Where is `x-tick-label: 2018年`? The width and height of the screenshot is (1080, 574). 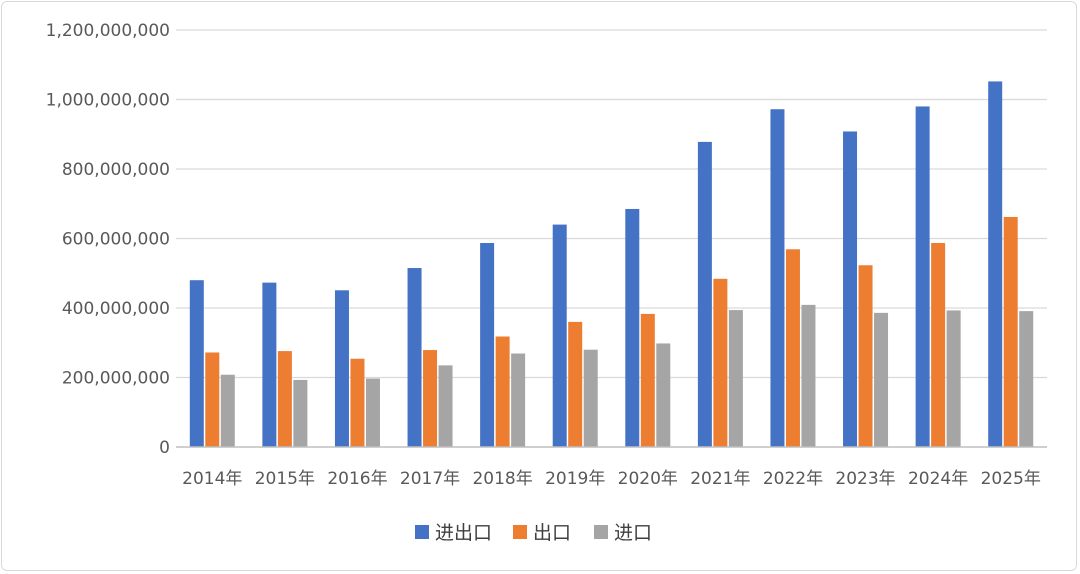 x-tick-label: 2018年 is located at coordinates (502, 479).